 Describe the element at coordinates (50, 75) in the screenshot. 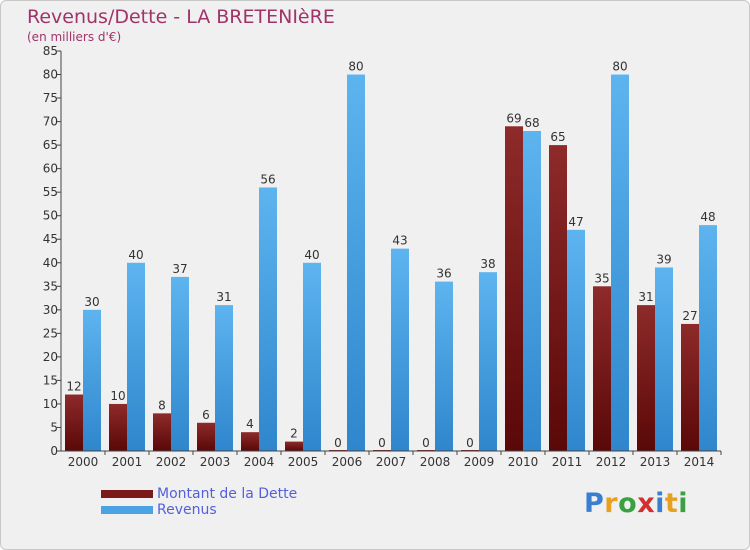

I see `y-tick-label: 80` at that location.